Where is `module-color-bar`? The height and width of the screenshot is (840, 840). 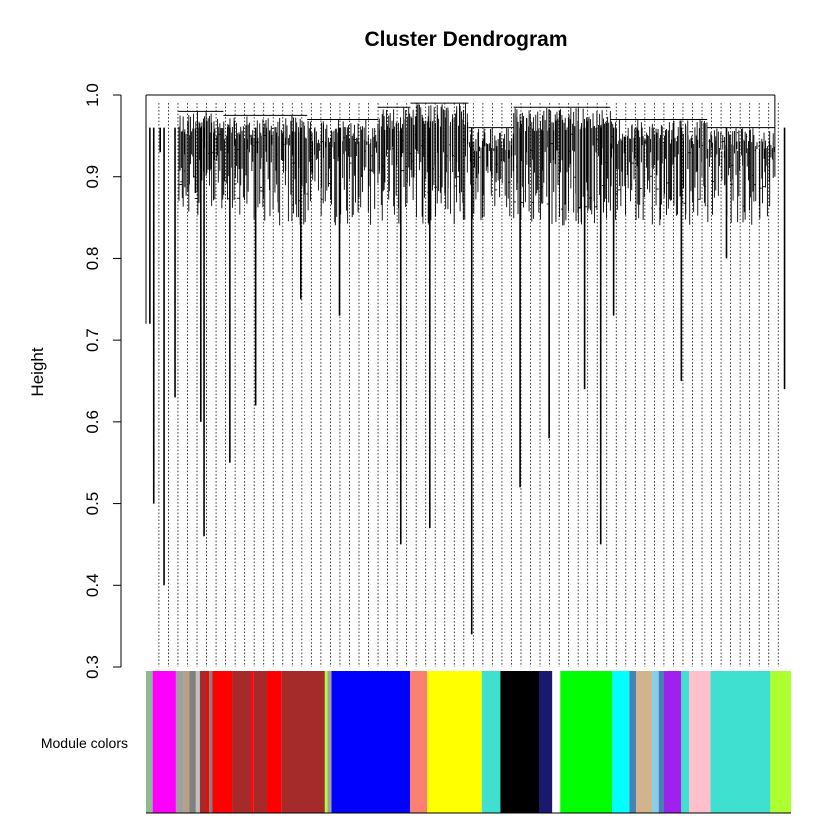
module-color-bar is located at coordinates (468, 742).